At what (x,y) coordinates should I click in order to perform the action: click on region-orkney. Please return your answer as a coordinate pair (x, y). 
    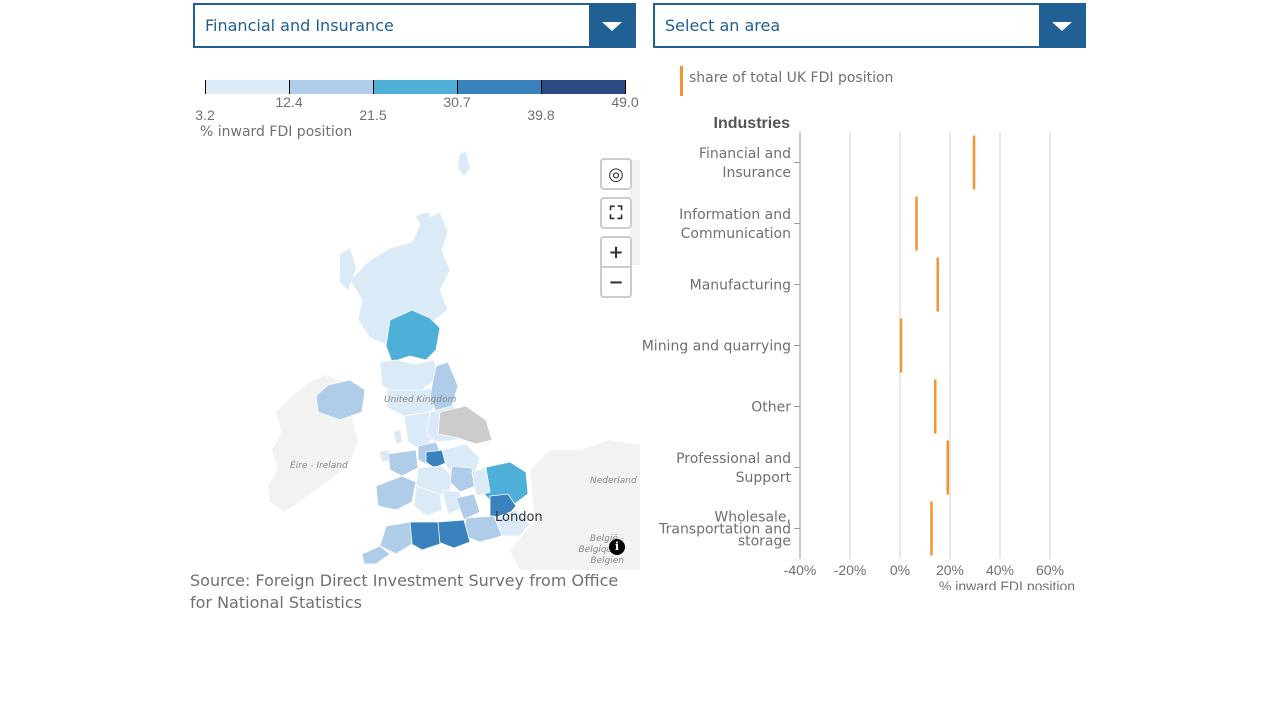
    Looking at the image, I should click on (424, 220).